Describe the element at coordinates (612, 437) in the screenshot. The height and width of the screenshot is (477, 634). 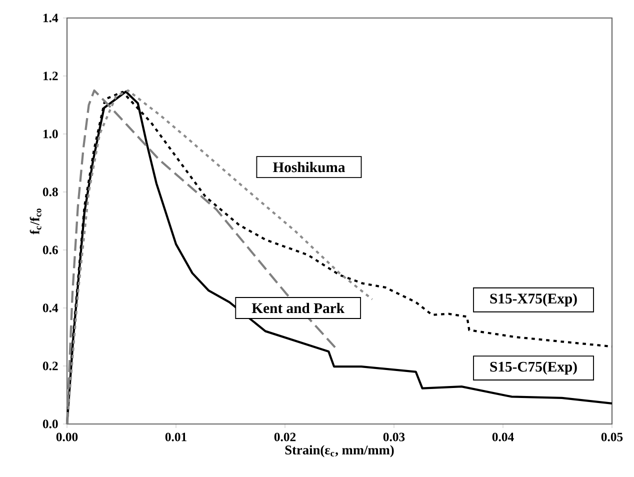
I see `x-tick-label: 0.05` at that location.